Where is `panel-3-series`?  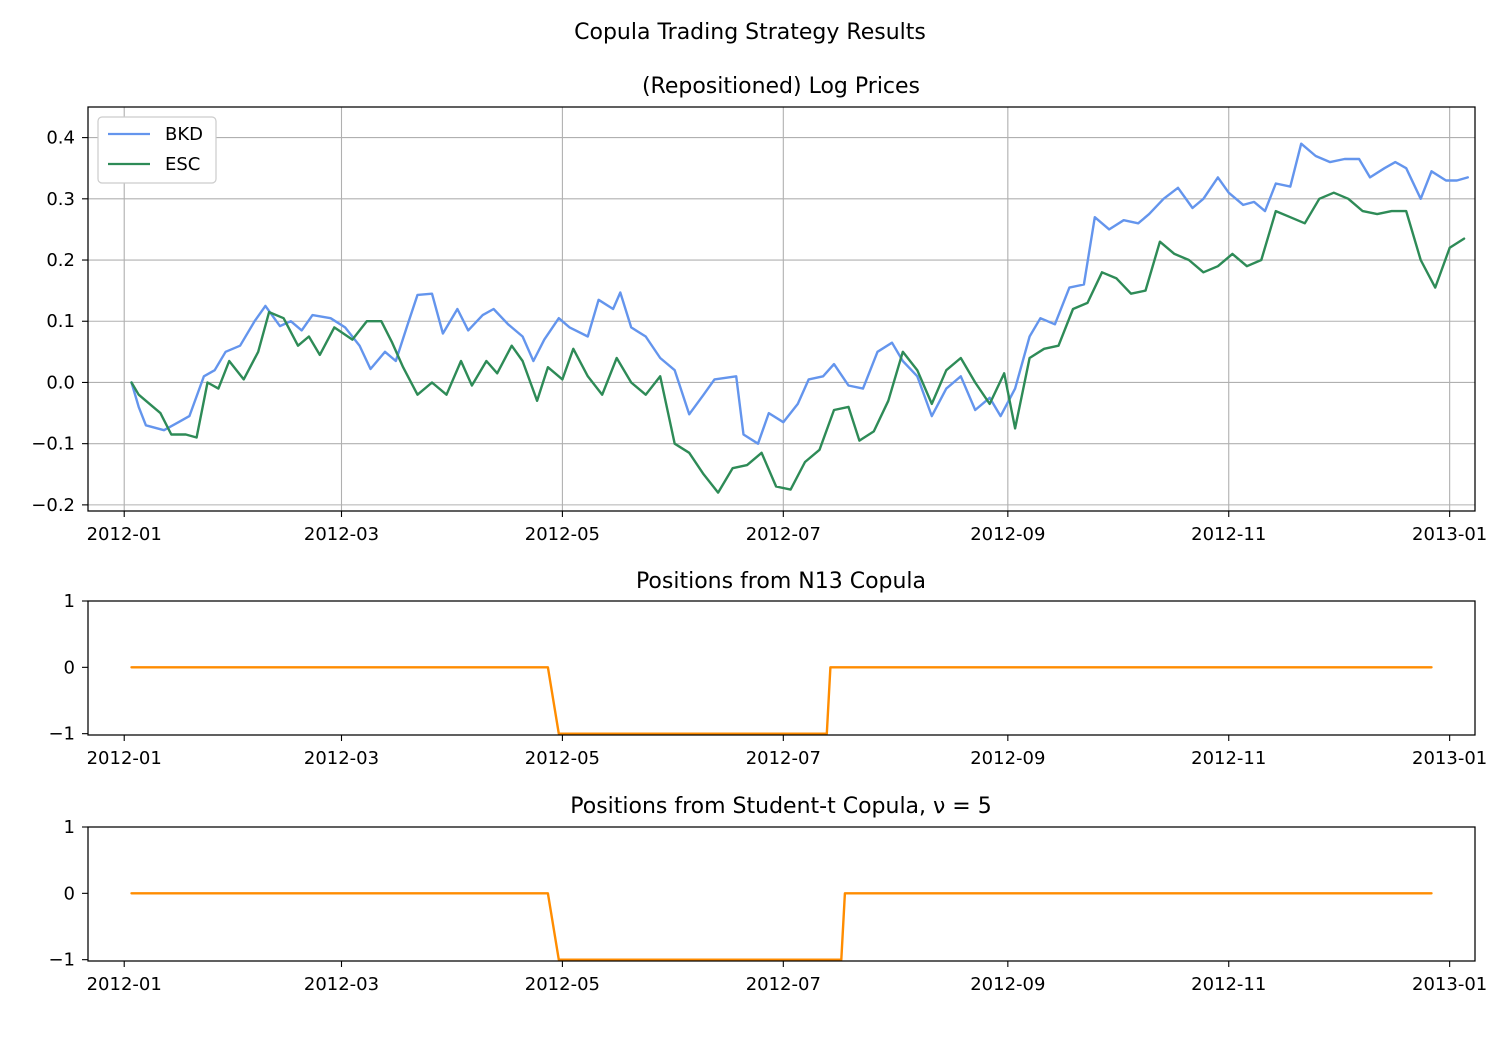
panel-3-series is located at coordinates (781, 926).